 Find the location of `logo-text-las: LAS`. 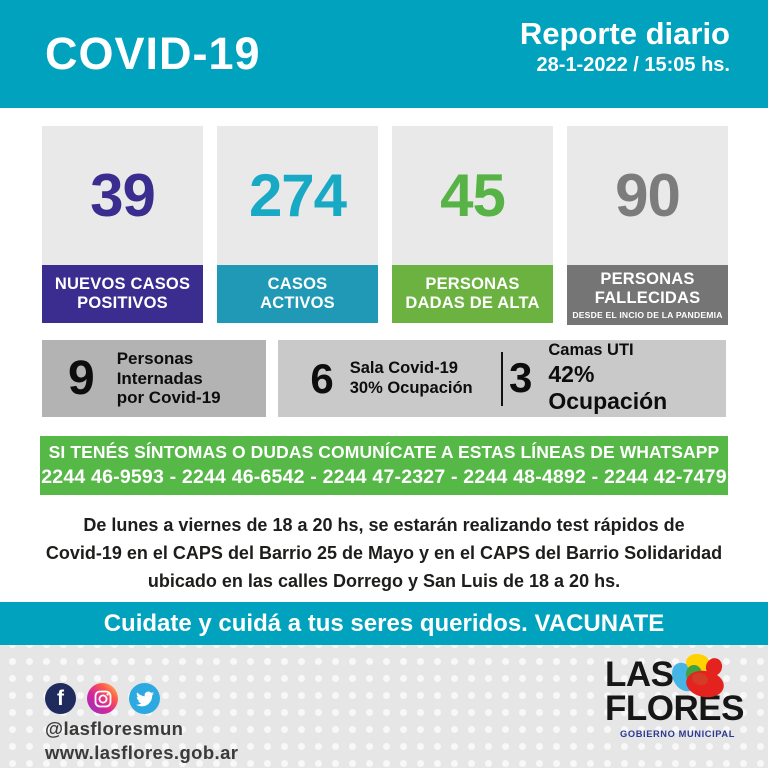

logo-text-las: LAS is located at coordinates (639, 674).